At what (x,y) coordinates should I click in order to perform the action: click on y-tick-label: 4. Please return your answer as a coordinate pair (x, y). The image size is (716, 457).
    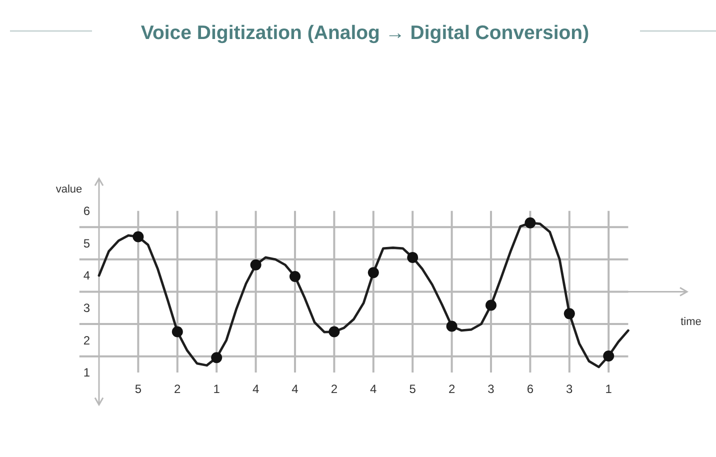
    Looking at the image, I should click on (86, 275).